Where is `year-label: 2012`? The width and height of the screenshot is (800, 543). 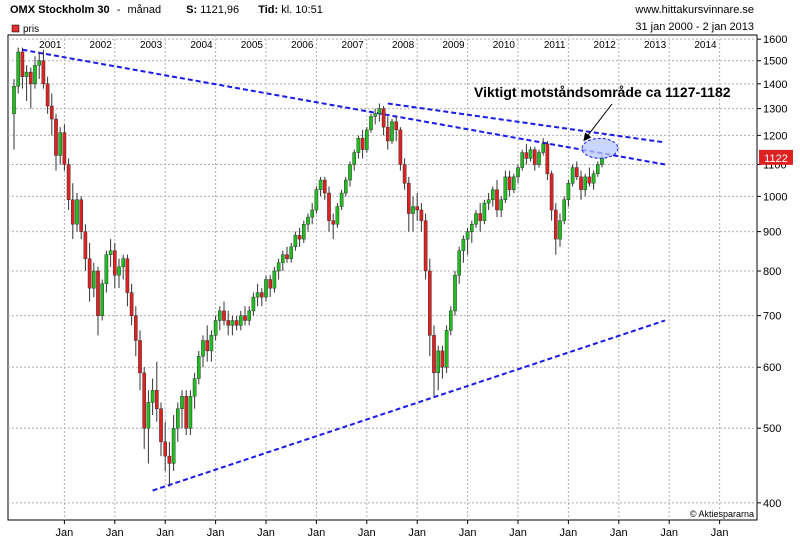 year-label: 2012 is located at coordinates (605, 45).